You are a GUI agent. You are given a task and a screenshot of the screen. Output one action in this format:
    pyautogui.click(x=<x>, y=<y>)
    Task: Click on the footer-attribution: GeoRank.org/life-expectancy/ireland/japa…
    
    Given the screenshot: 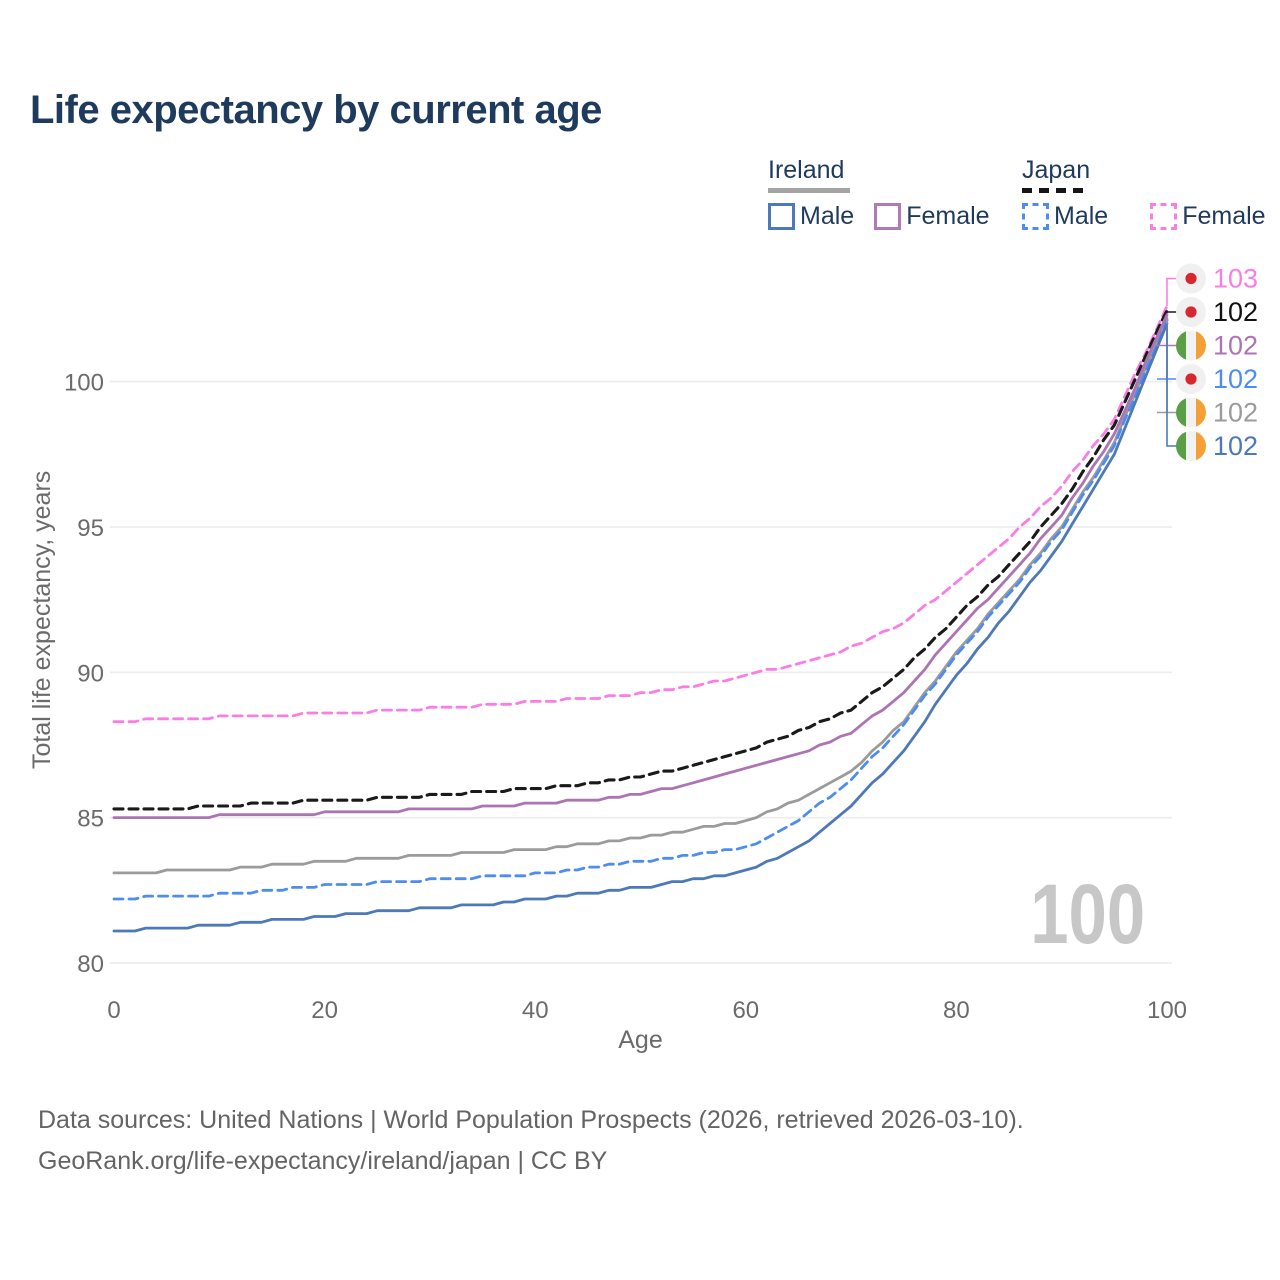 What is the action you would take?
    pyautogui.click(x=323, y=1161)
    